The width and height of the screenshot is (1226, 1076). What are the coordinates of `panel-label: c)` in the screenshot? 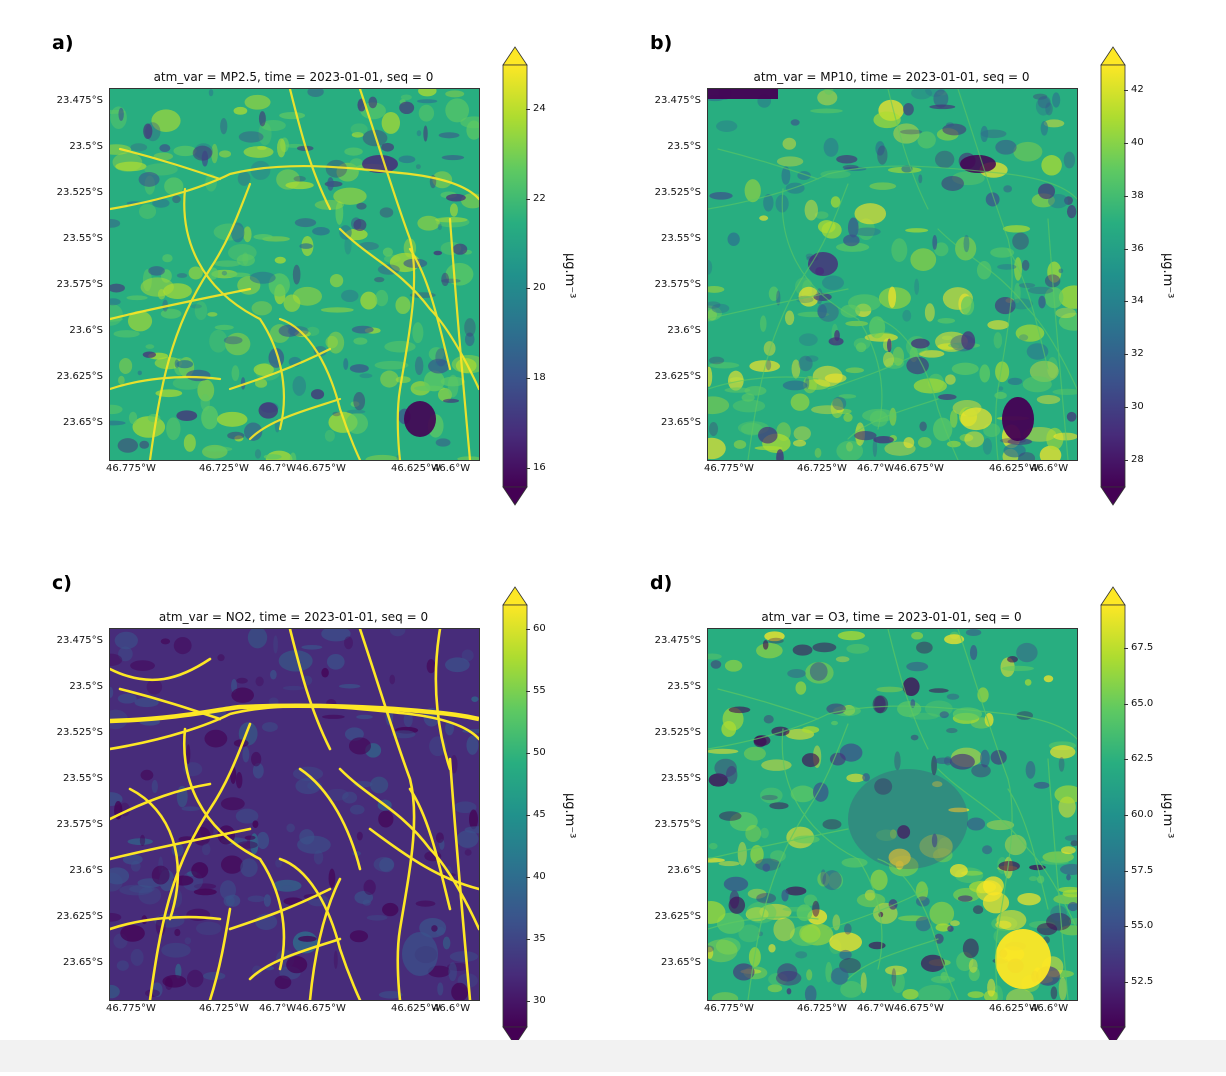 It's located at (62, 583).